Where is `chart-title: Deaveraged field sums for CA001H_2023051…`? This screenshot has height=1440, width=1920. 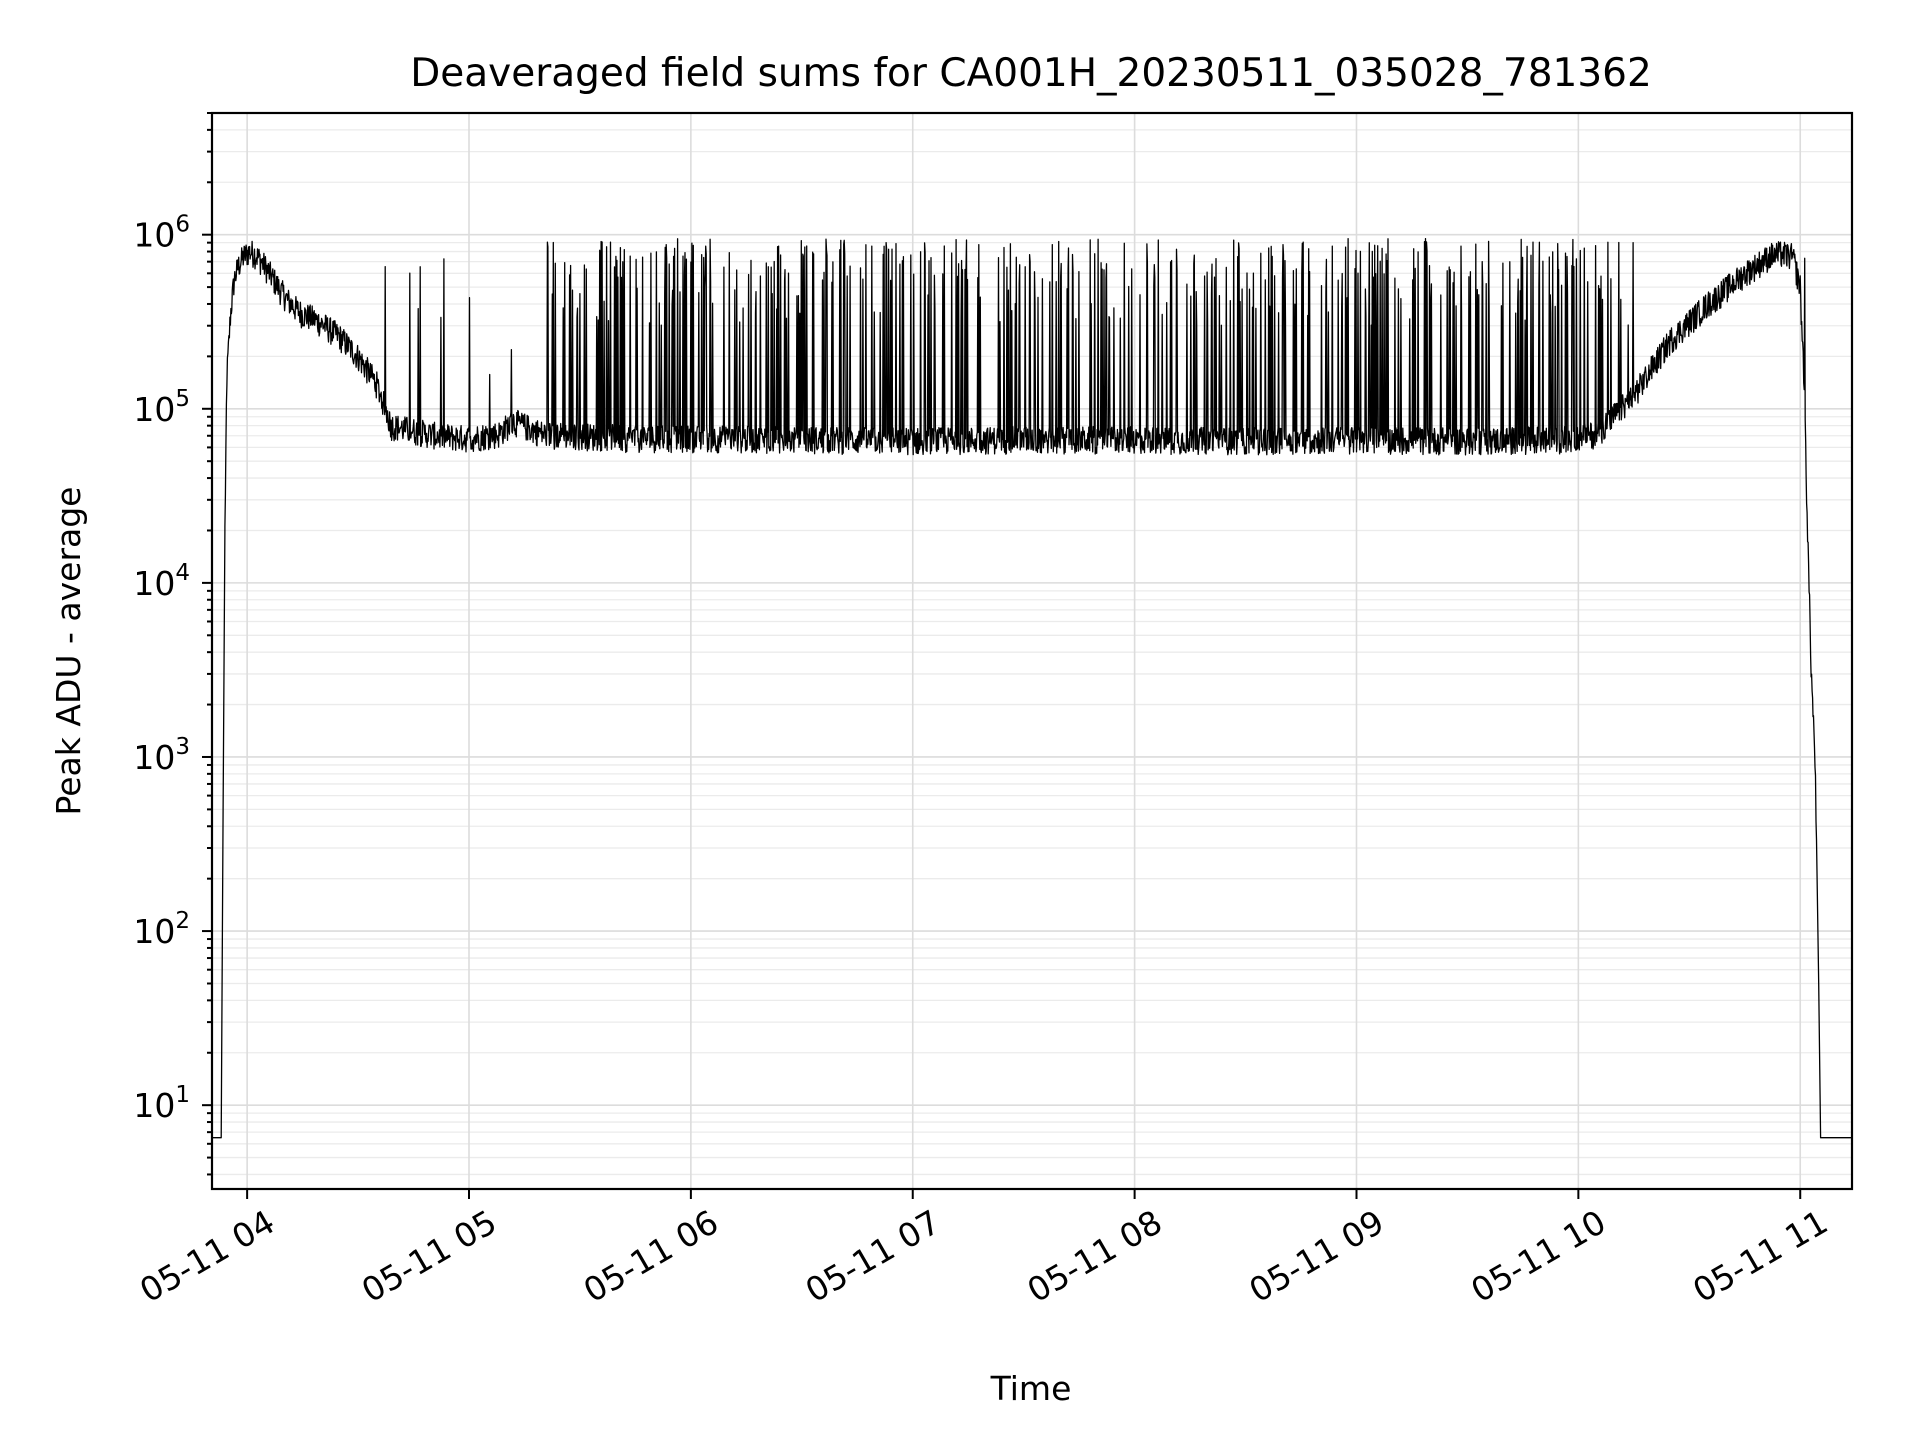 chart-title: Deaveraged field sums for CA001H_2023051… is located at coordinates (1031, 73).